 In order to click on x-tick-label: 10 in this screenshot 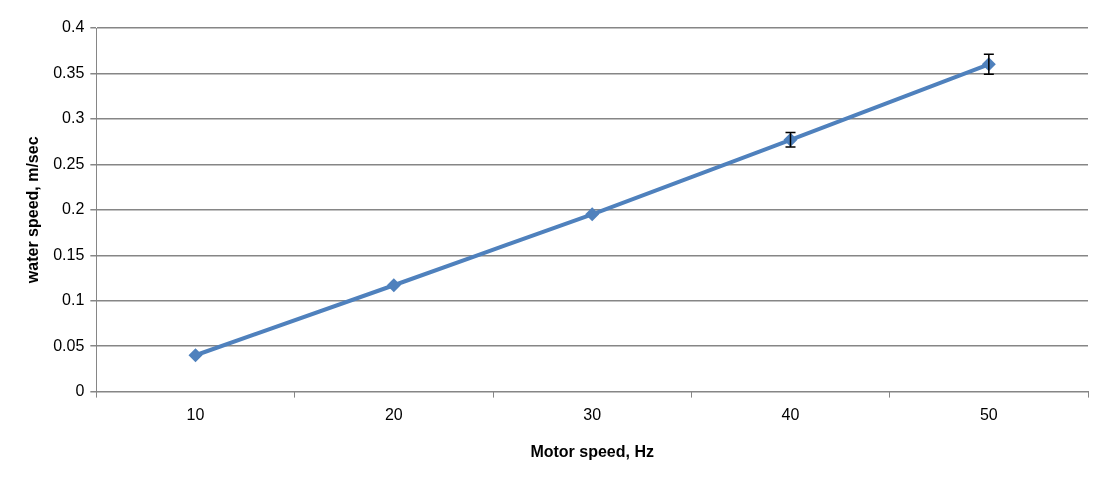, I will do `click(195, 414)`.